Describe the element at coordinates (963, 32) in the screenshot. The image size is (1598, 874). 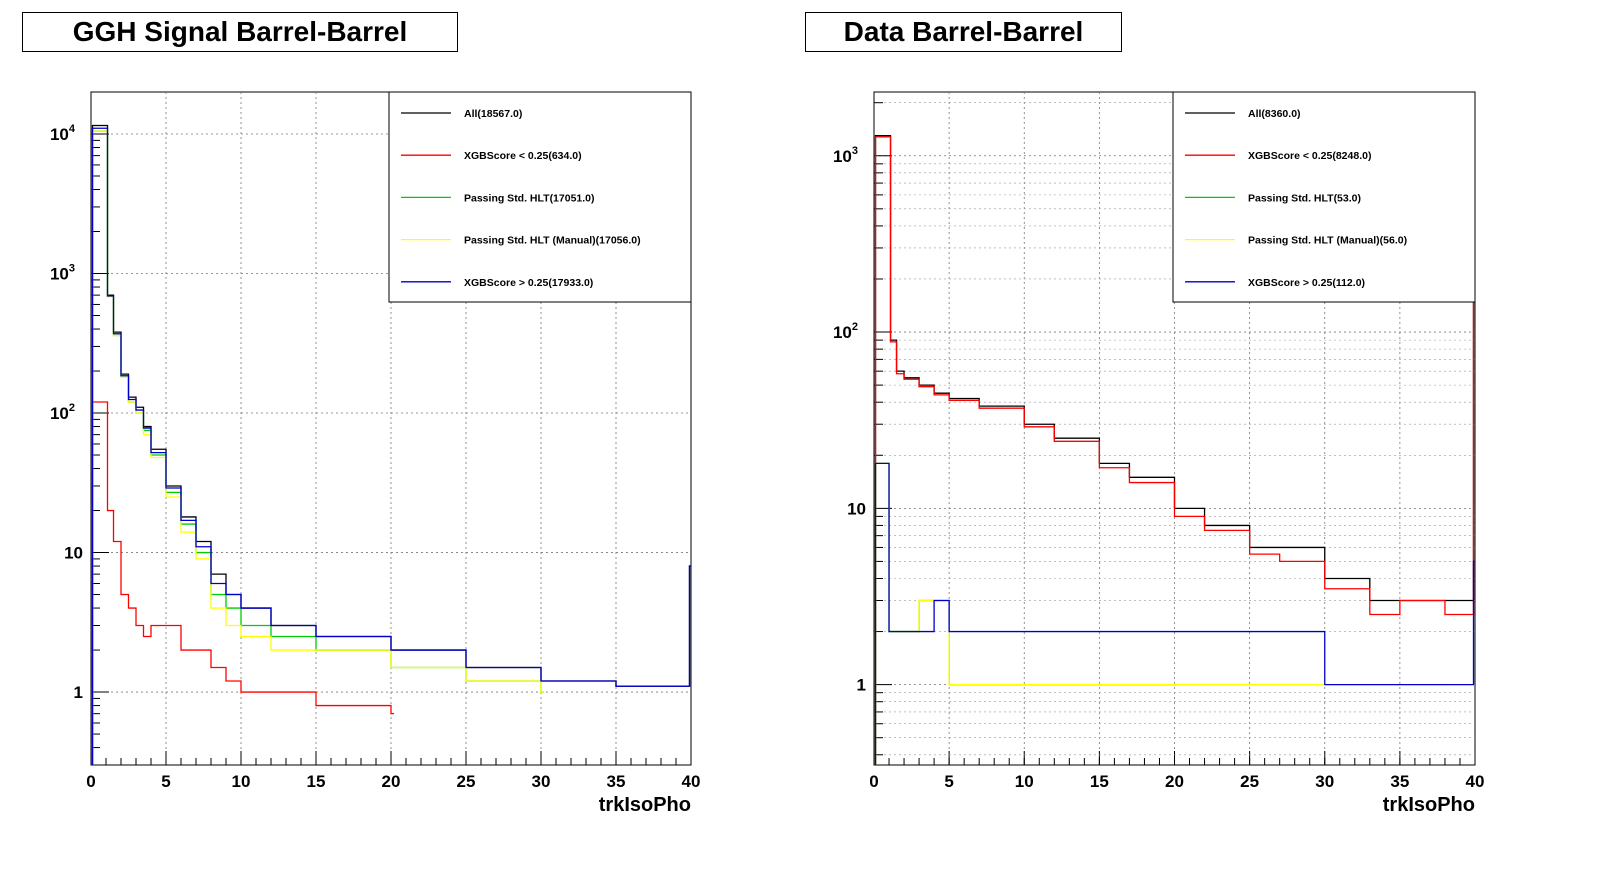
I see `chart-title: Data Barrel-Barrel` at that location.